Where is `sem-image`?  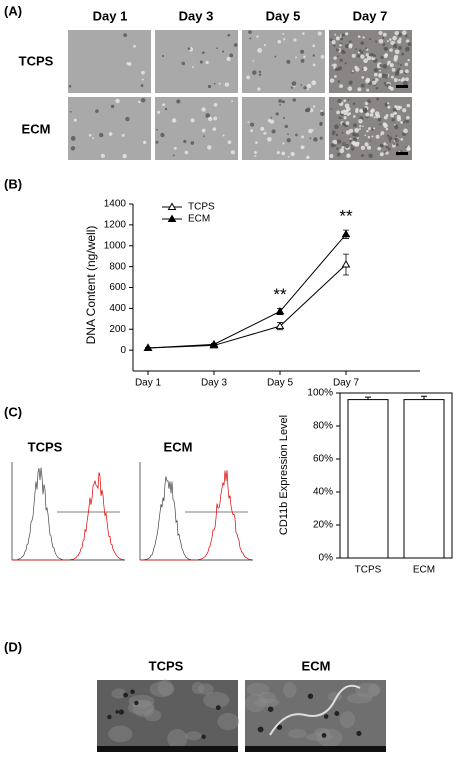 sem-image is located at coordinates (167, 716).